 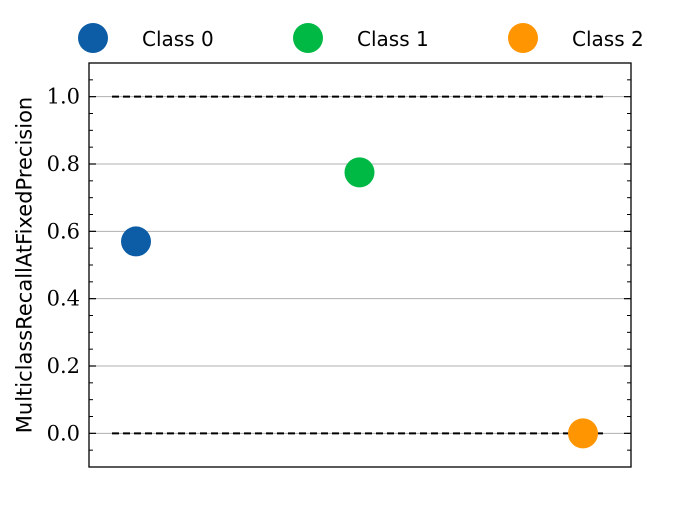 What do you see at coordinates (24, 265) in the screenshot?
I see `y-axis-label: MulticlassRecallAtFixedPrecision` at bounding box center [24, 265].